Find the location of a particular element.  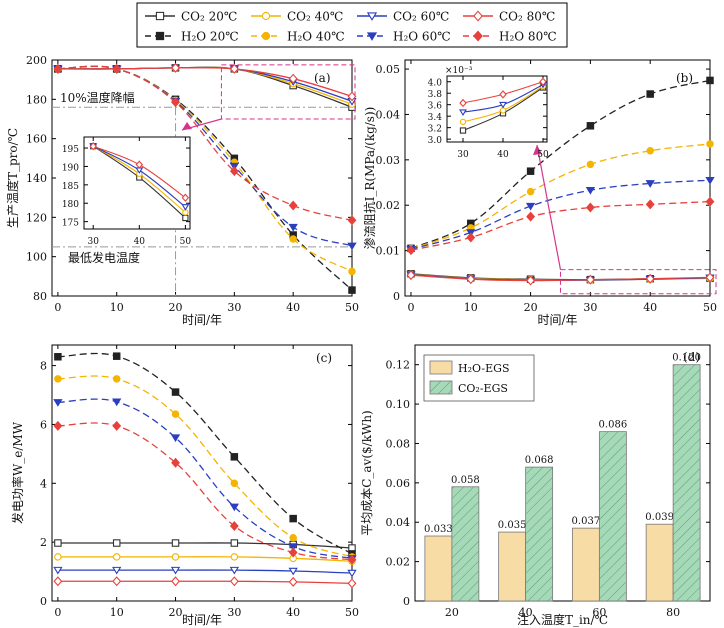

y-tick-label: 8 is located at coordinates (43, 366).